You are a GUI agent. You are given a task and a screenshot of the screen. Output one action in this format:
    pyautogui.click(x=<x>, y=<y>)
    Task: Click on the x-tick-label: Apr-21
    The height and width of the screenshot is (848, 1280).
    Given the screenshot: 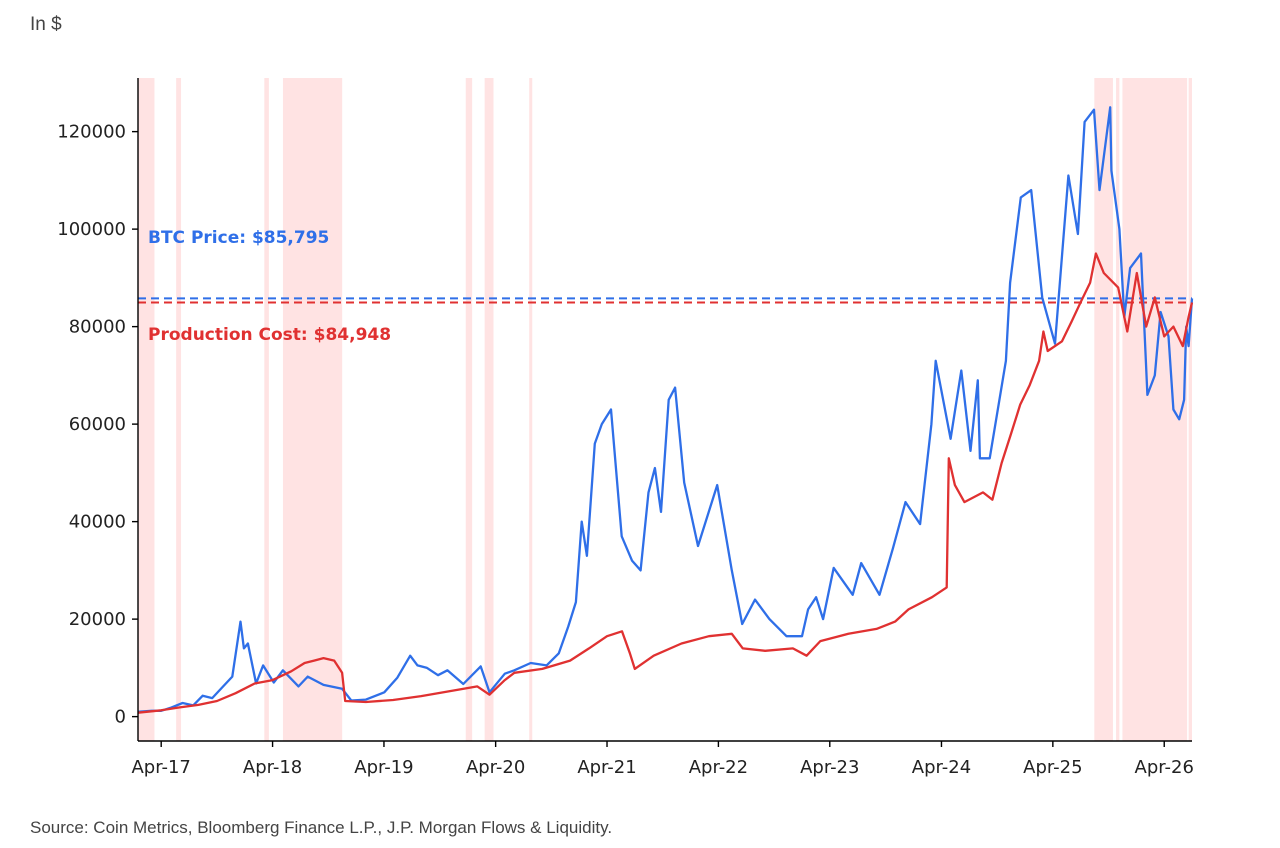 What is the action you would take?
    pyautogui.click(x=606, y=767)
    